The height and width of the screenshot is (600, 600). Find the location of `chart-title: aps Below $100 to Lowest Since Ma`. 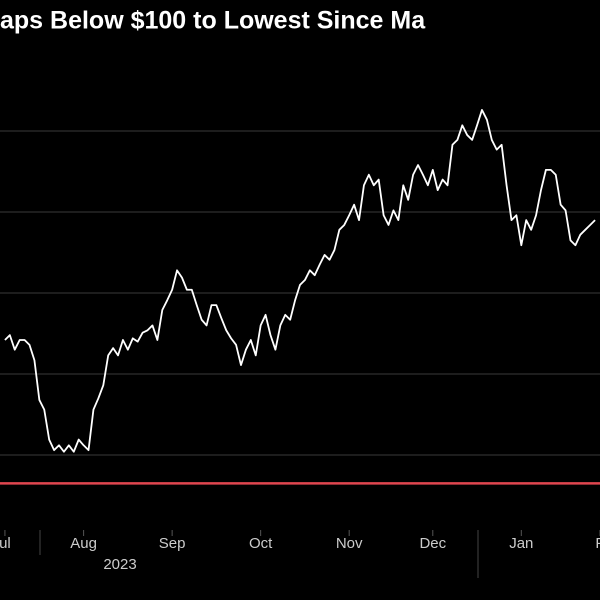

chart-title: aps Below $100 to Lowest Since Ma is located at coordinates (213, 21).